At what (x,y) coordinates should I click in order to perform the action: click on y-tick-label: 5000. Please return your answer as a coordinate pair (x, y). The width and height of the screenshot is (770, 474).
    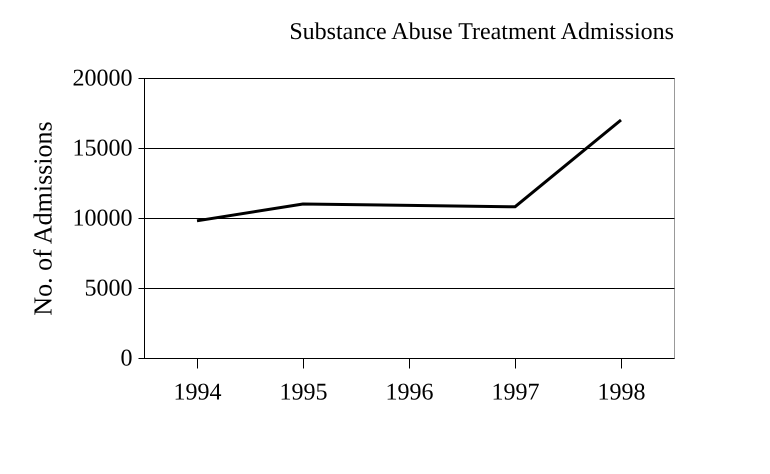
    Looking at the image, I should click on (108, 289).